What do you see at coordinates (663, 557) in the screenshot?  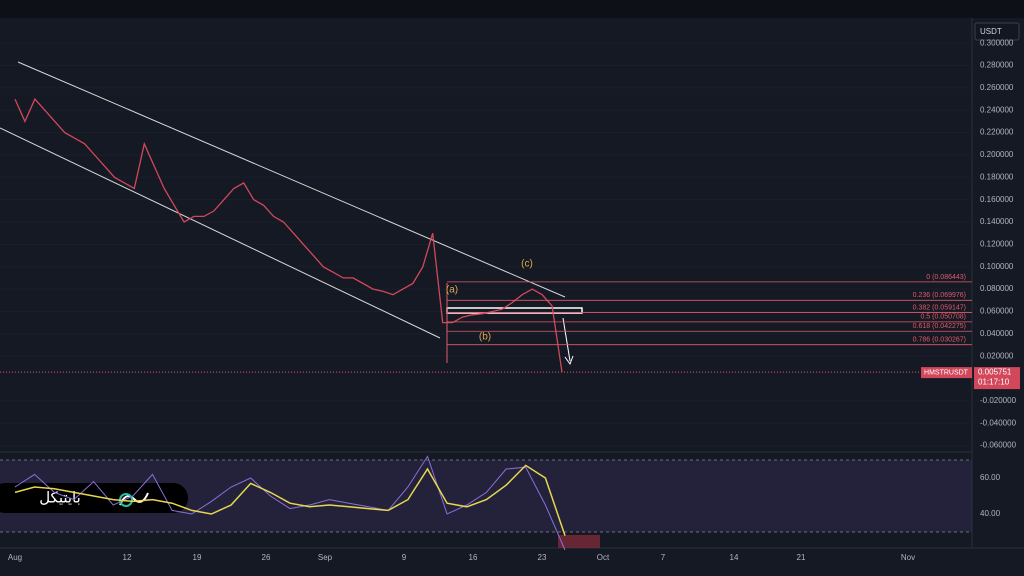 I see `x-tick-label: 7` at bounding box center [663, 557].